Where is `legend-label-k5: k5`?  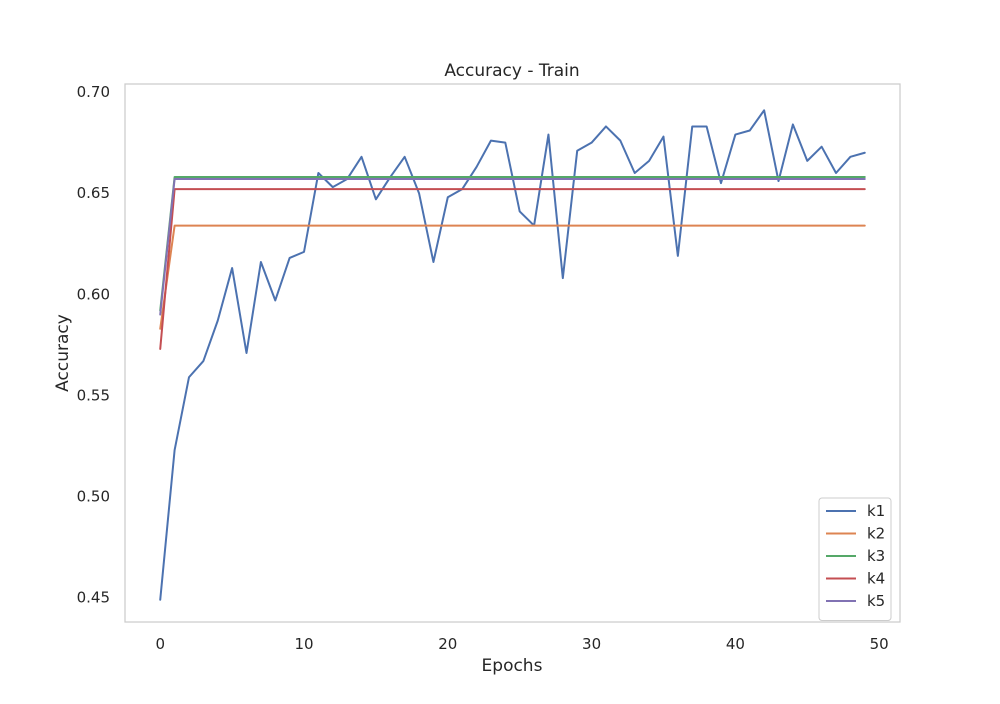 legend-label-k5: k5 is located at coordinates (876, 601).